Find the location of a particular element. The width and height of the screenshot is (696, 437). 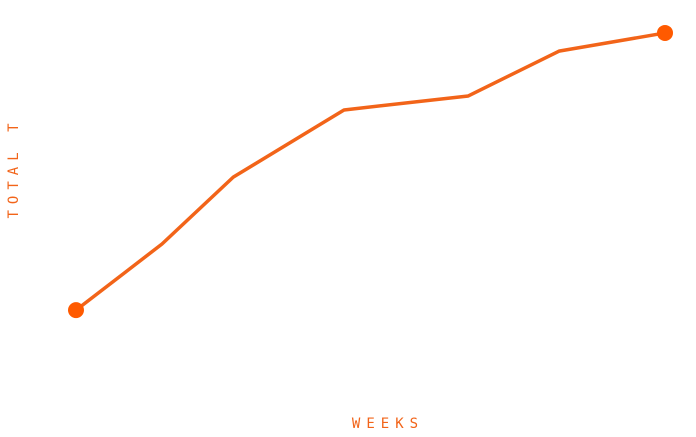

y-axis-label: TOTAL T is located at coordinates (14, 167).